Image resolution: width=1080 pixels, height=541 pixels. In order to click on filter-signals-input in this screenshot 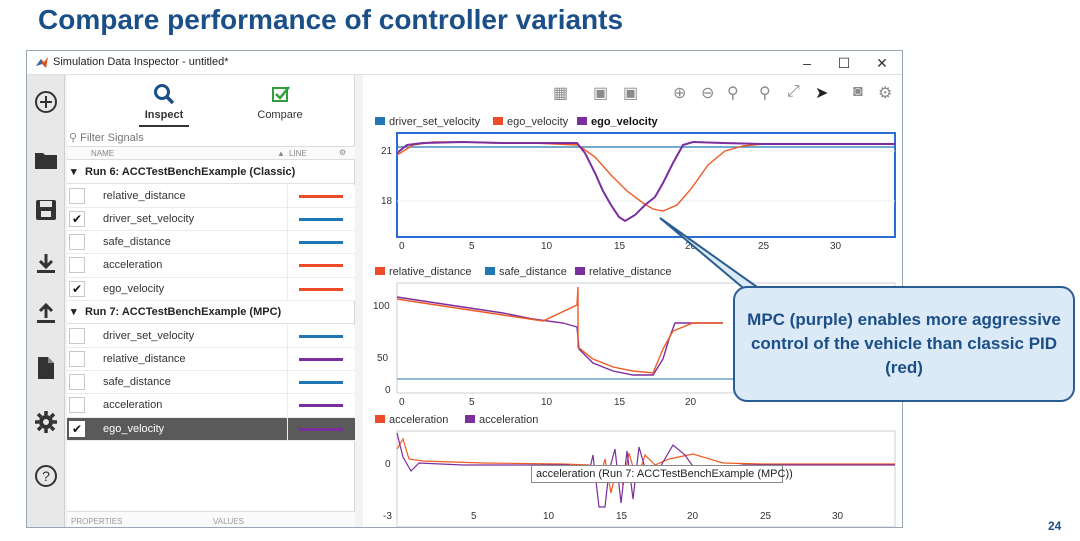, I will do `click(180, 138)`.